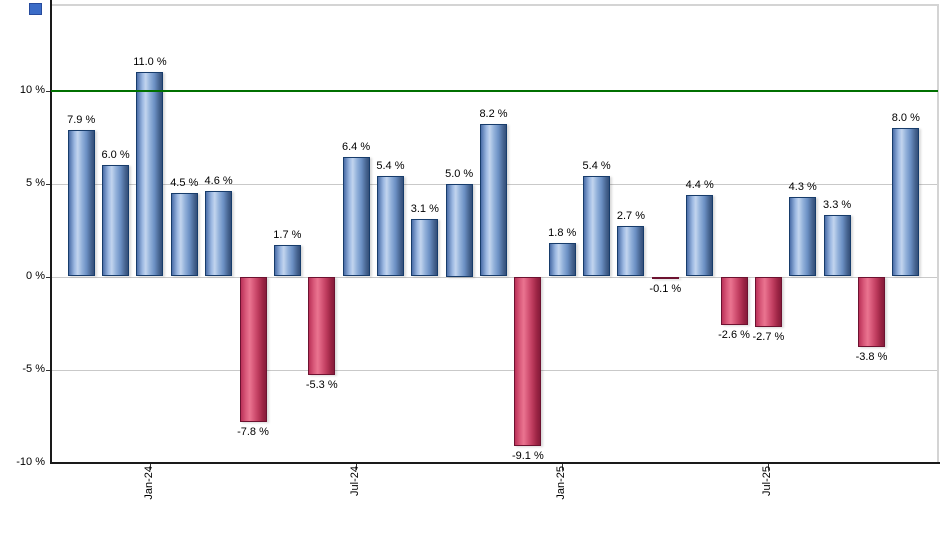 The image size is (940, 550). Describe the element at coordinates (355, 481) in the screenshot. I see `x-axis-label: Jul-24` at that location.